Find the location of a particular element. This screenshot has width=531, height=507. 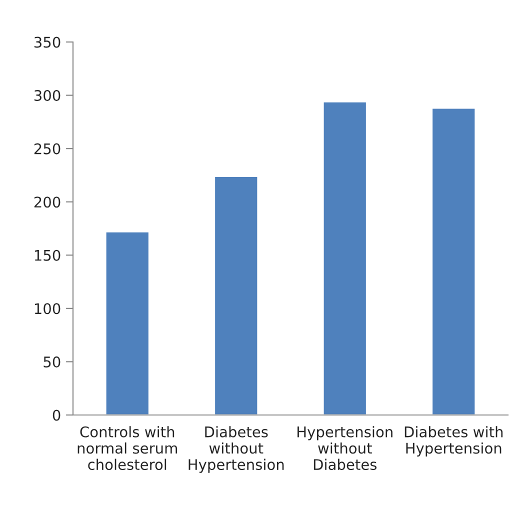

y-tick-label: 0 is located at coordinates (56, 415).